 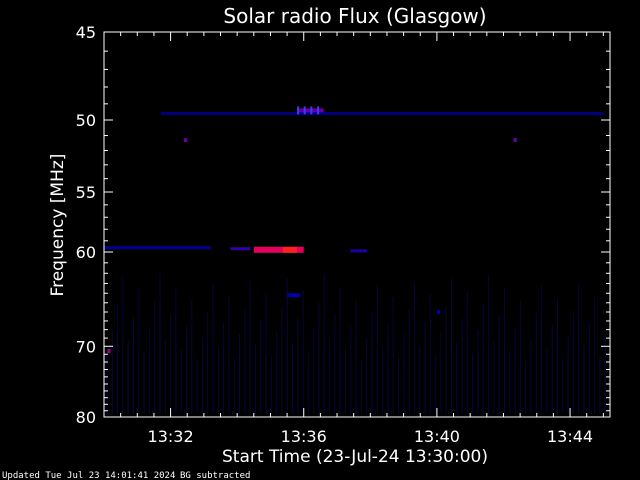 I want to click on burst-peak, so click(x=289, y=249).